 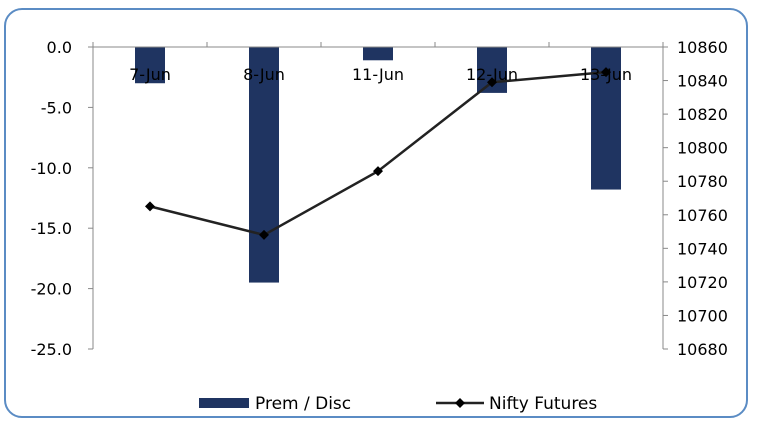 I want to click on left-tick-label: 0.0, so click(x=59, y=47).